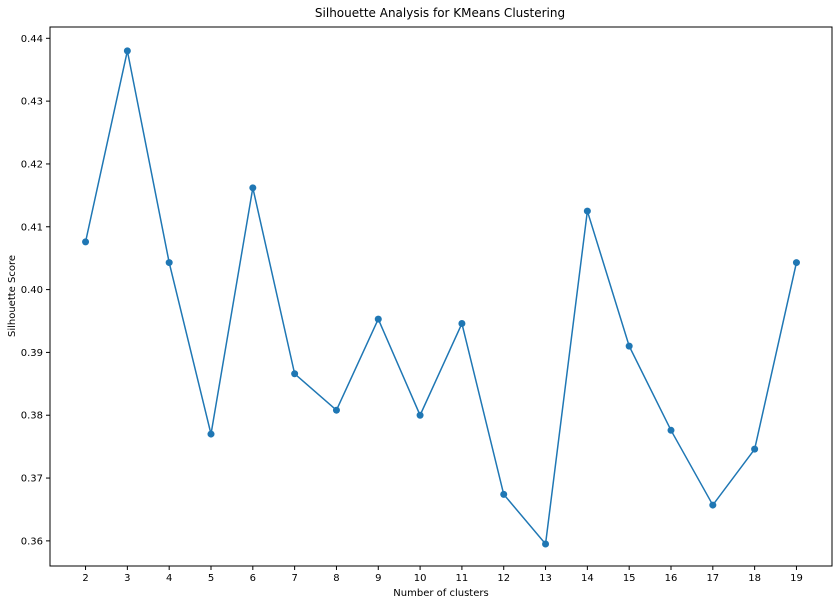  What do you see at coordinates (169, 578) in the screenshot?
I see `x-tick-label: 4` at bounding box center [169, 578].